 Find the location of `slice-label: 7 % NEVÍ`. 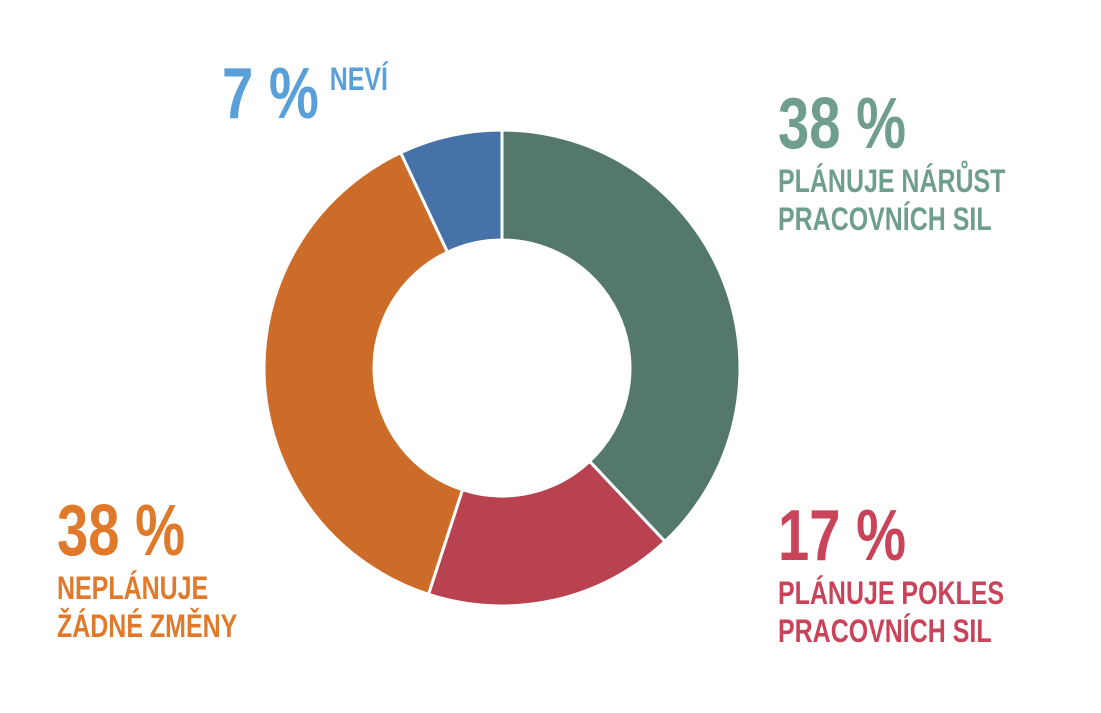

slice-label: 7 % NEVÍ is located at coordinates (378, 94).